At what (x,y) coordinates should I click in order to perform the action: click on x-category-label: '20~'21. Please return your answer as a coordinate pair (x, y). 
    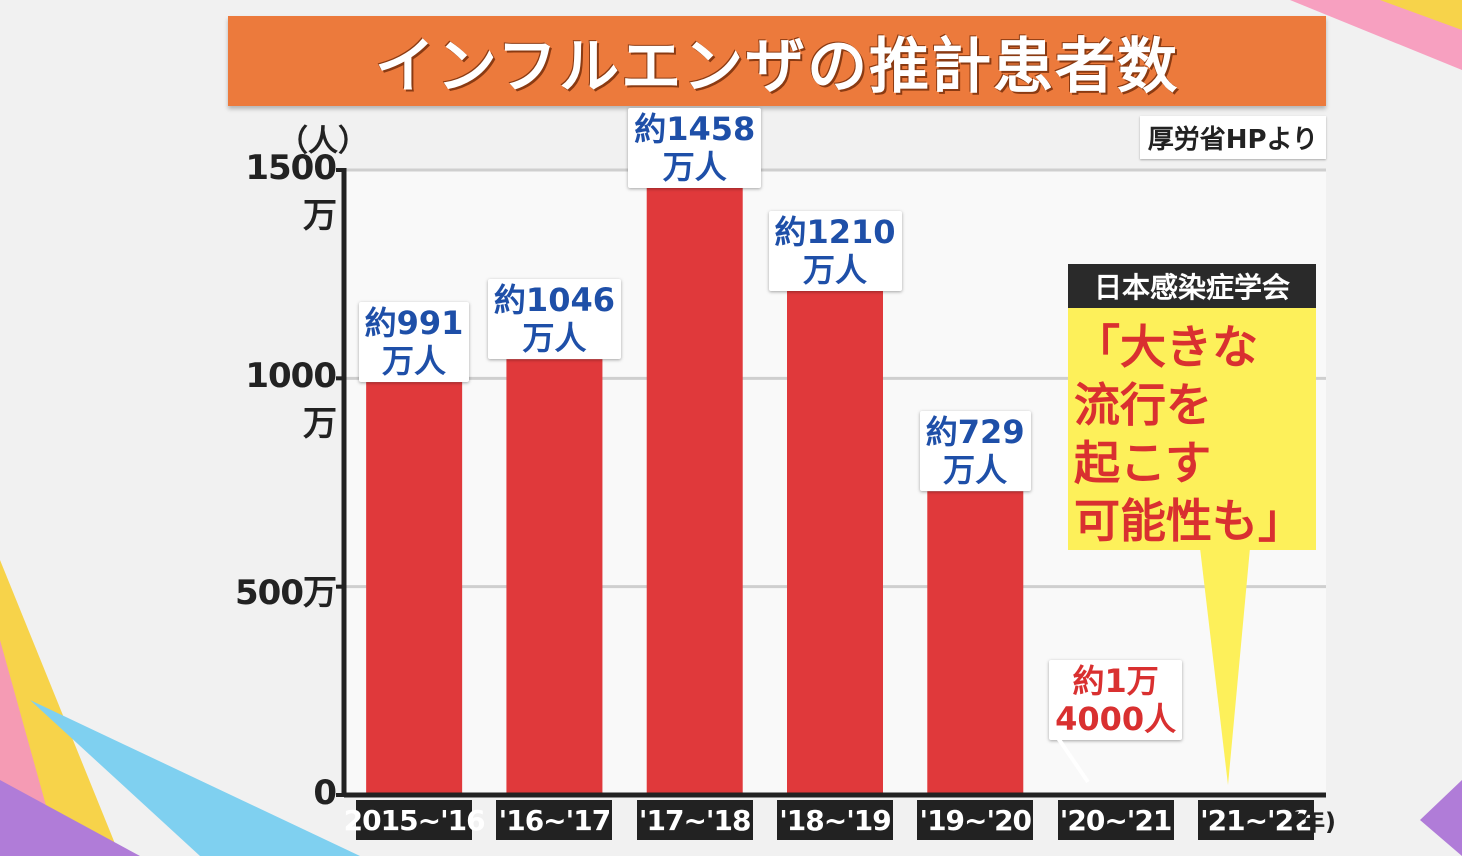
    Looking at the image, I should click on (1115, 820).